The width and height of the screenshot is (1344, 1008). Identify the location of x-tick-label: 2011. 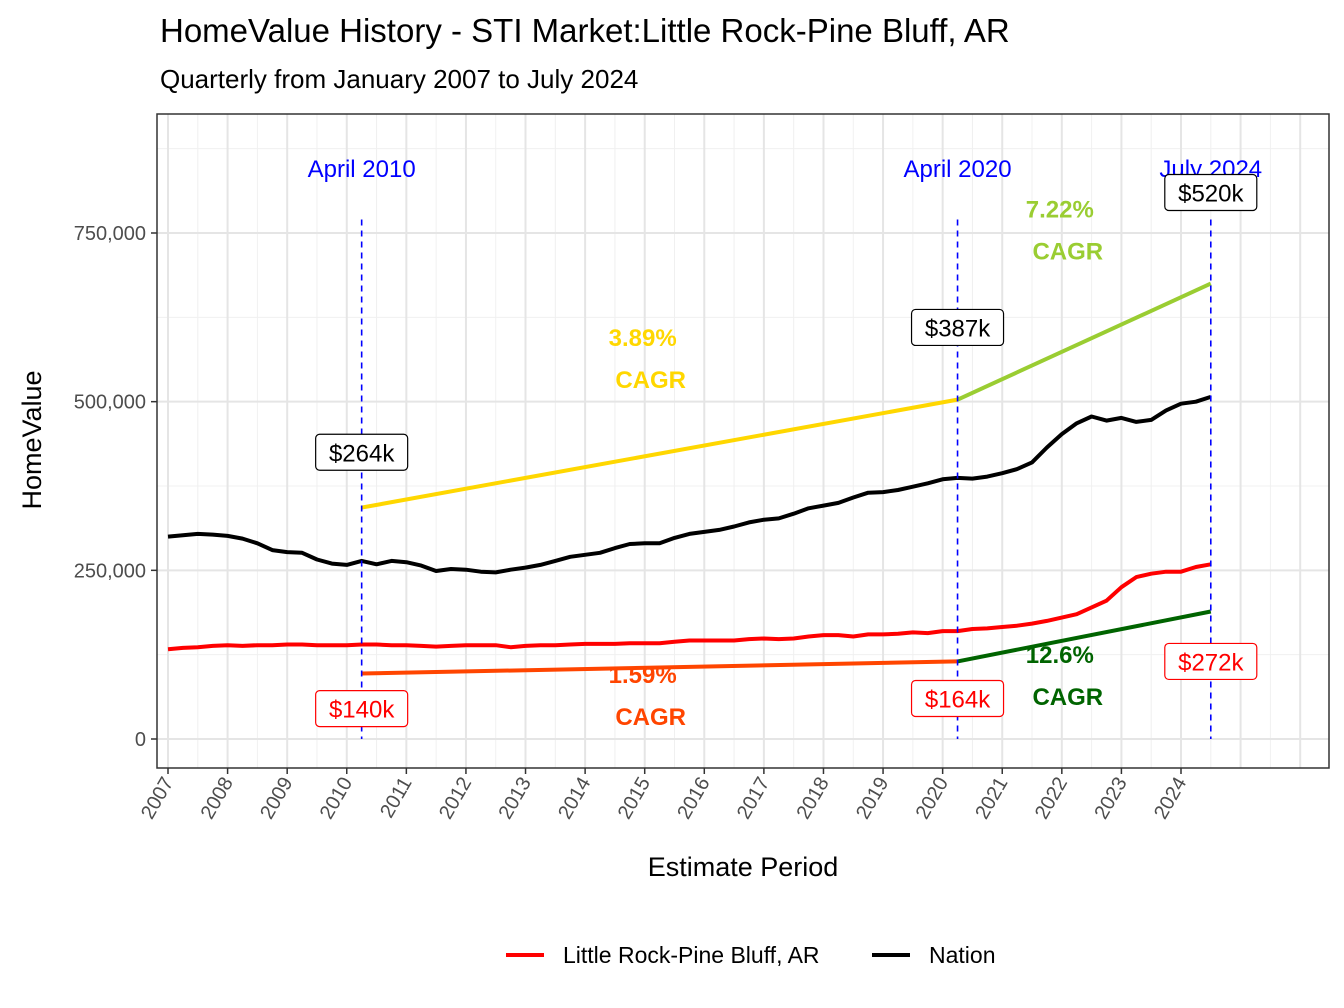
(396, 798).